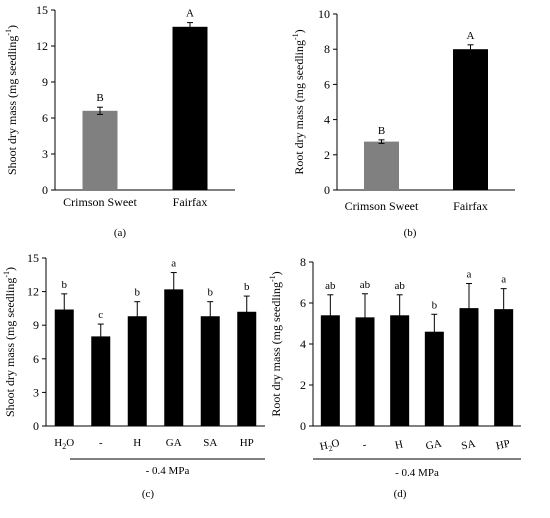 The width and height of the screenshot is (550, 518). I want to click on panel-label: (a), so click(120, 233).